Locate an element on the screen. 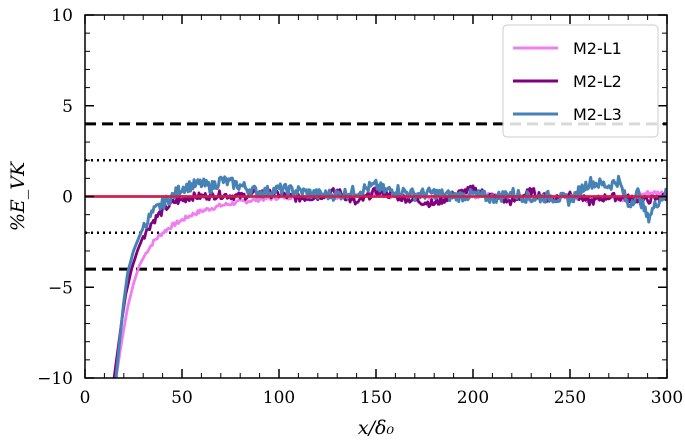 This screenshot has width=685, height=444. x-tick-label: 0 is located at coordinates (85, 398).